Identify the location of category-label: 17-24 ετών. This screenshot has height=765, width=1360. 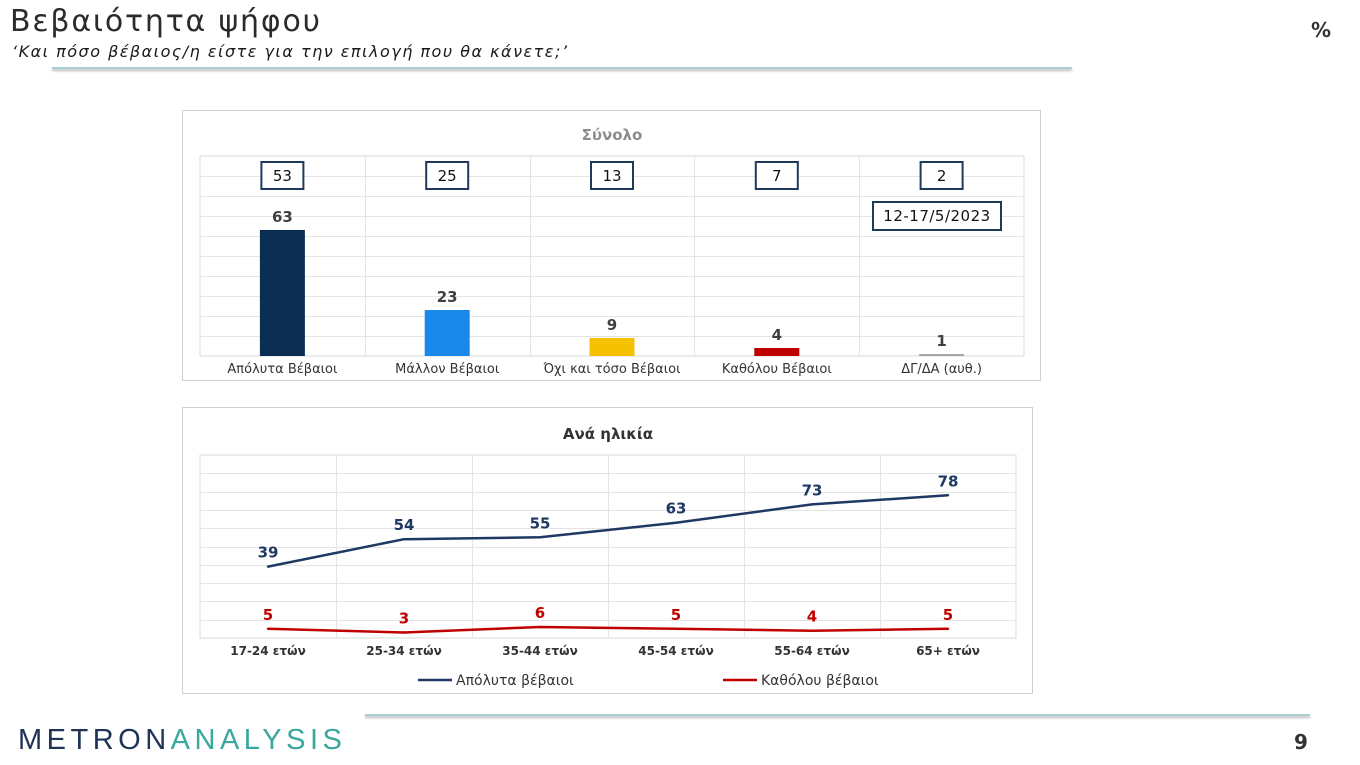
(268, 651).